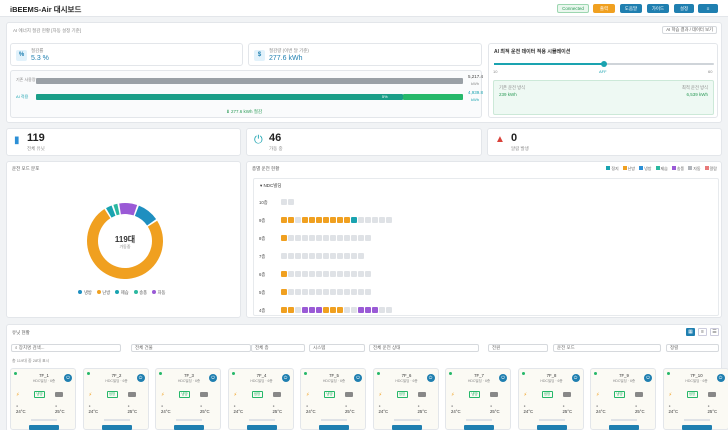 The width and height of the screenshot is (728, 430). I want to click on unit-card: 7F_7 HDC빌딩 · 6층 ⏻ ⚡ 냉방 ● 24°C ● 25°C, so click(478, 399).